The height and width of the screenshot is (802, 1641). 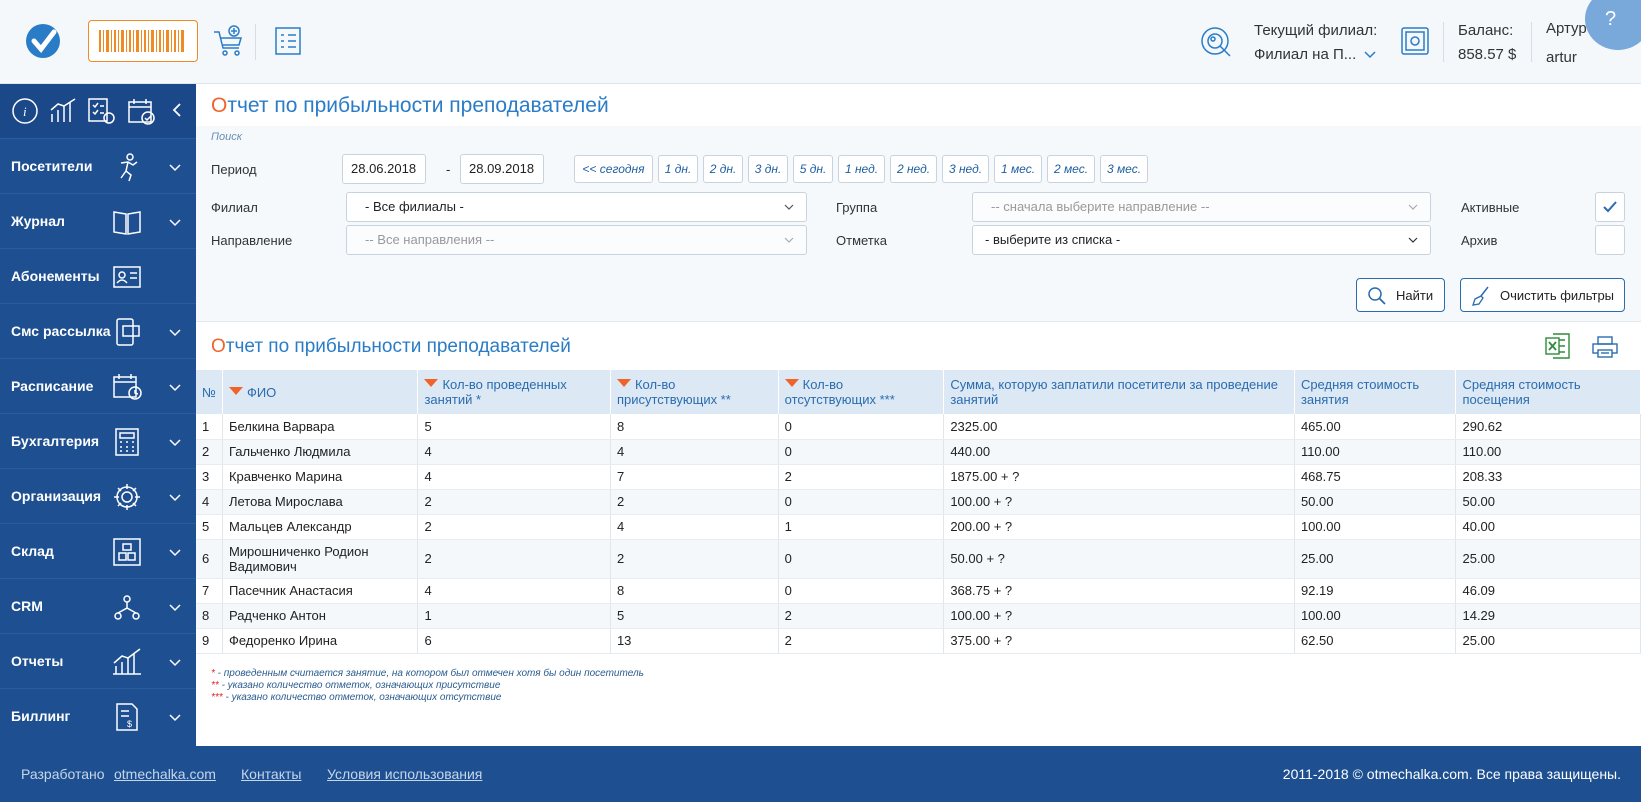 What do you see at coordinates (98, 715) in the screenshot?
I see `sidebar-item-billing: Биллинг $` at bounding box center [98, 715].